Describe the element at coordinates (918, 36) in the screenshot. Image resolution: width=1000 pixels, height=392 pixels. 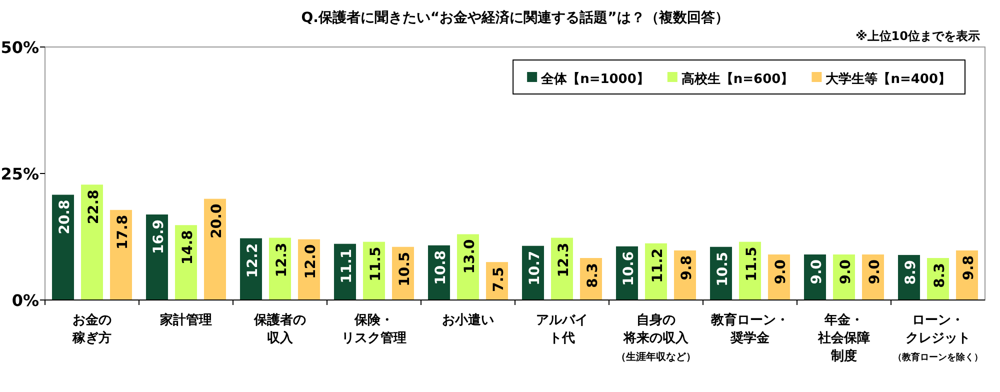
I see `text: ※上位10位までを表示` at that location.